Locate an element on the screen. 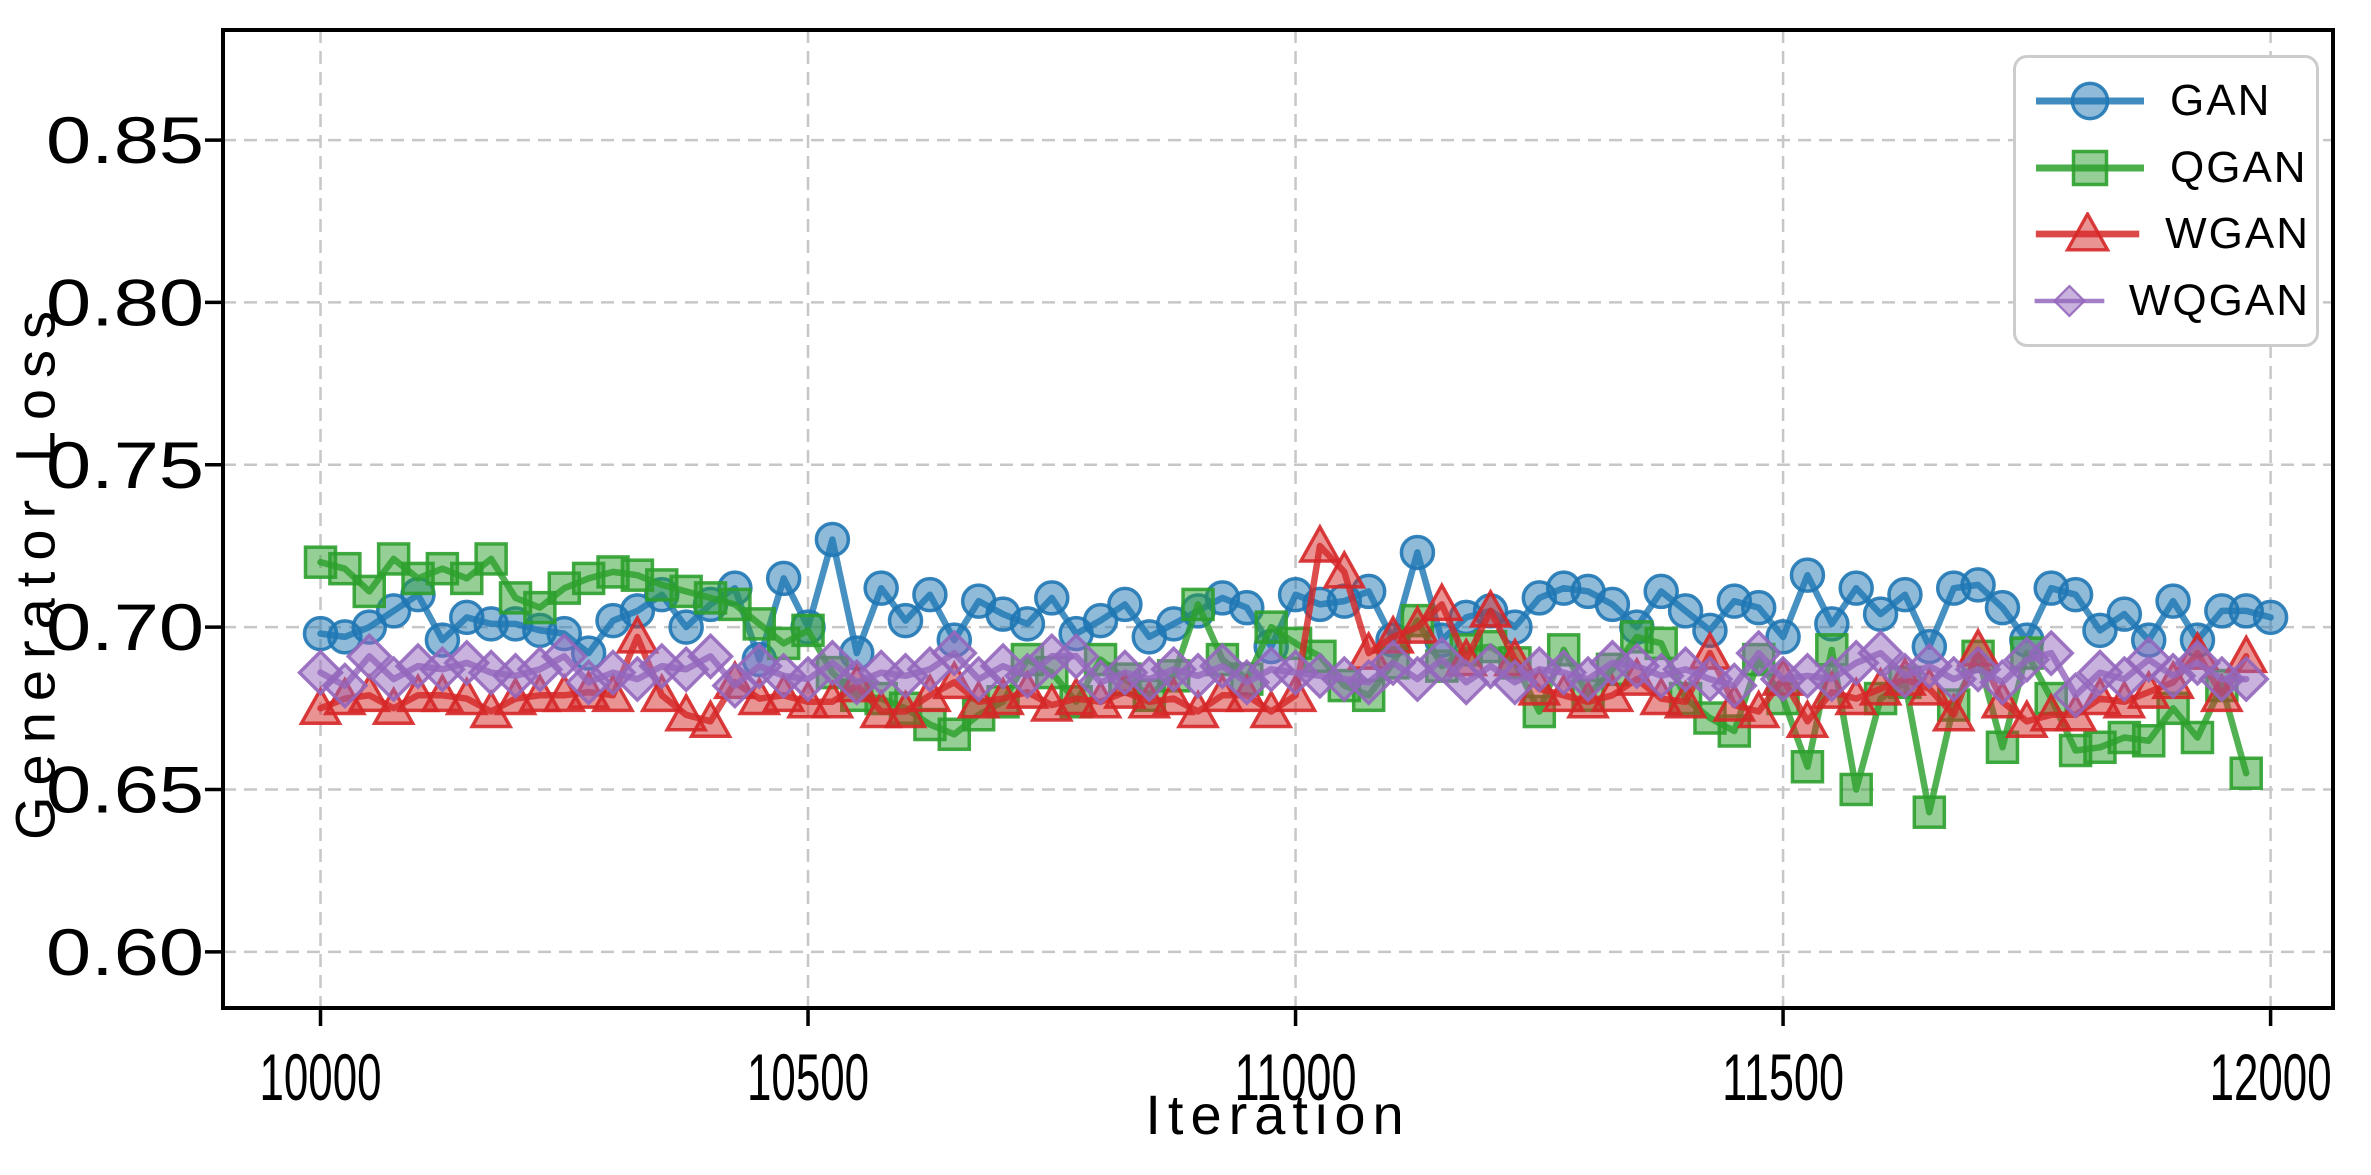 Image resolution: width=2371 pixels, height=1175 pixels. triangle-marker-icon is located at coordinates (2087, 232).